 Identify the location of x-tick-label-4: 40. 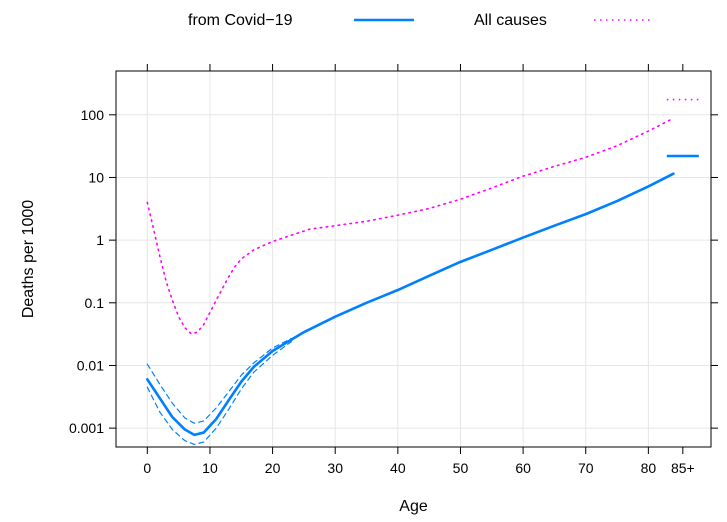
(398, 468).